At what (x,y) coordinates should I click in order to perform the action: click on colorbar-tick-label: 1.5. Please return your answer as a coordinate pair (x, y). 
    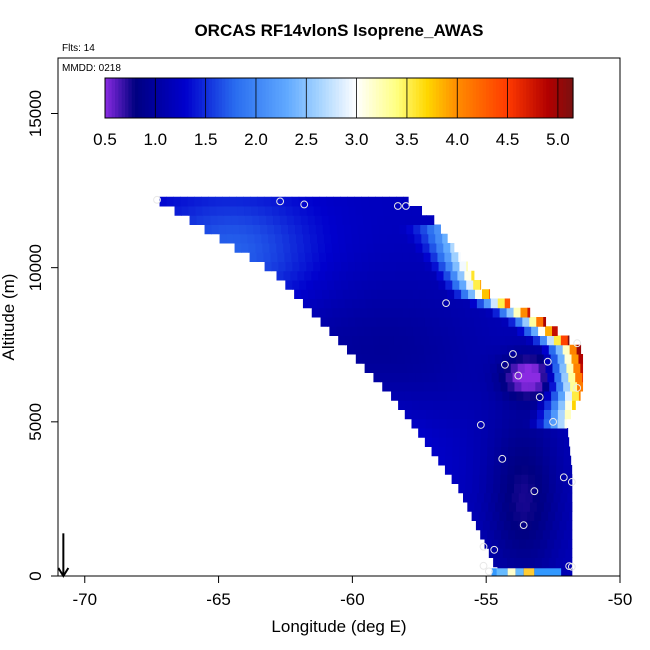
    Looking at the image, I should click on (206, 139).